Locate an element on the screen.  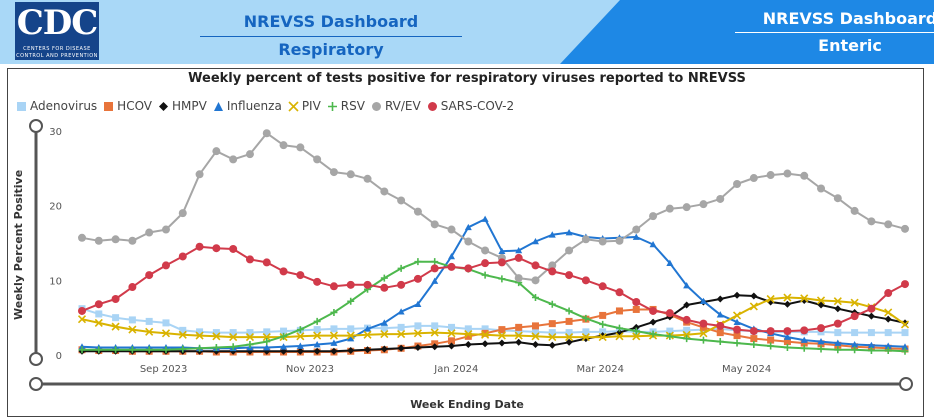
legend-item: RV/EV is located at coordinates (396, 106).